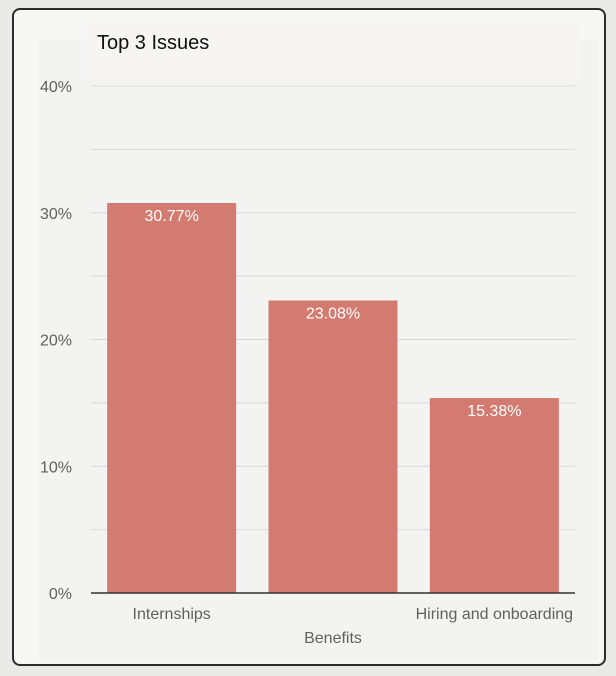 The image size is (616, 676). What do you see at coordinates (56, 87) in the screenshot?
I see `y-tick-label: 40%` at bounding box center [56, 87].